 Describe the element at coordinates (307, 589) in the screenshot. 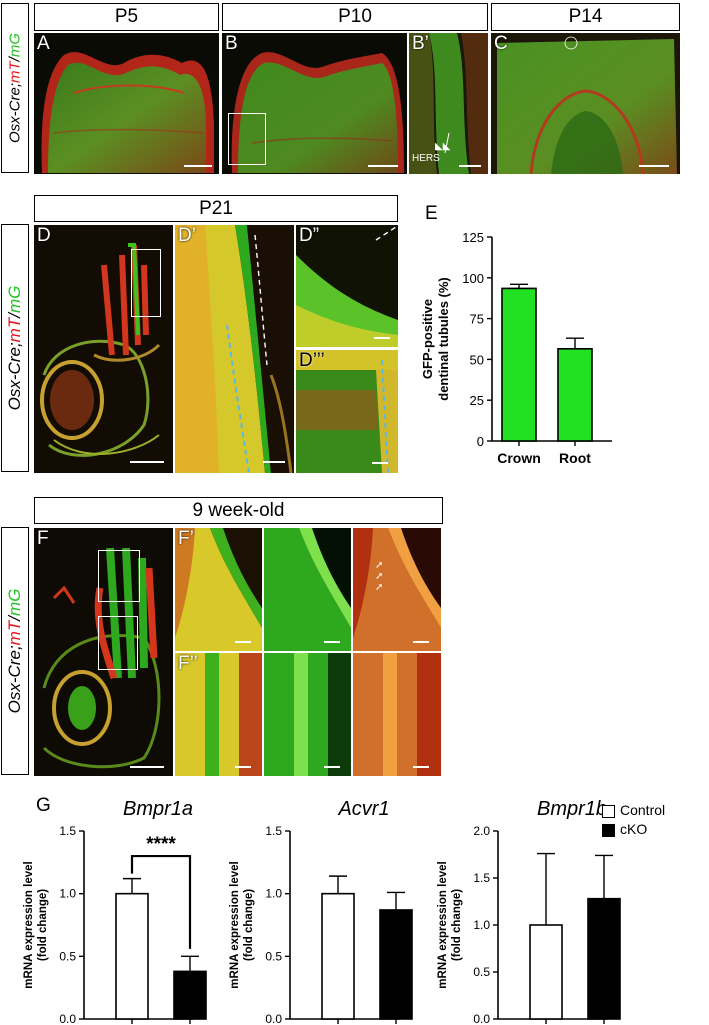

I see `panel-f-prime-green-channel` at that location.